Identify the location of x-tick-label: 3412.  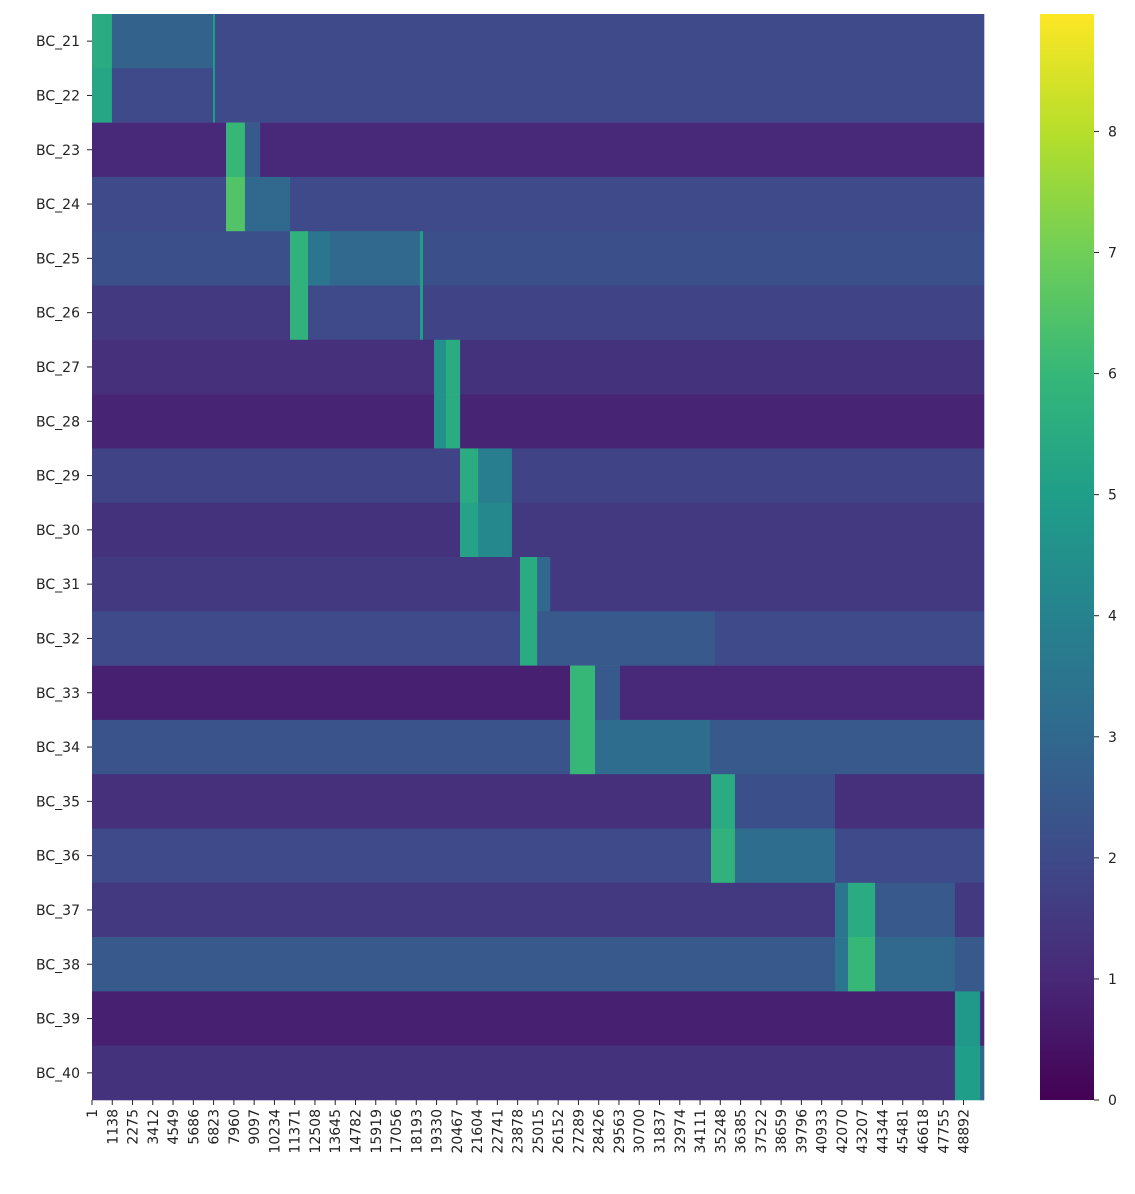
(154, 1127).